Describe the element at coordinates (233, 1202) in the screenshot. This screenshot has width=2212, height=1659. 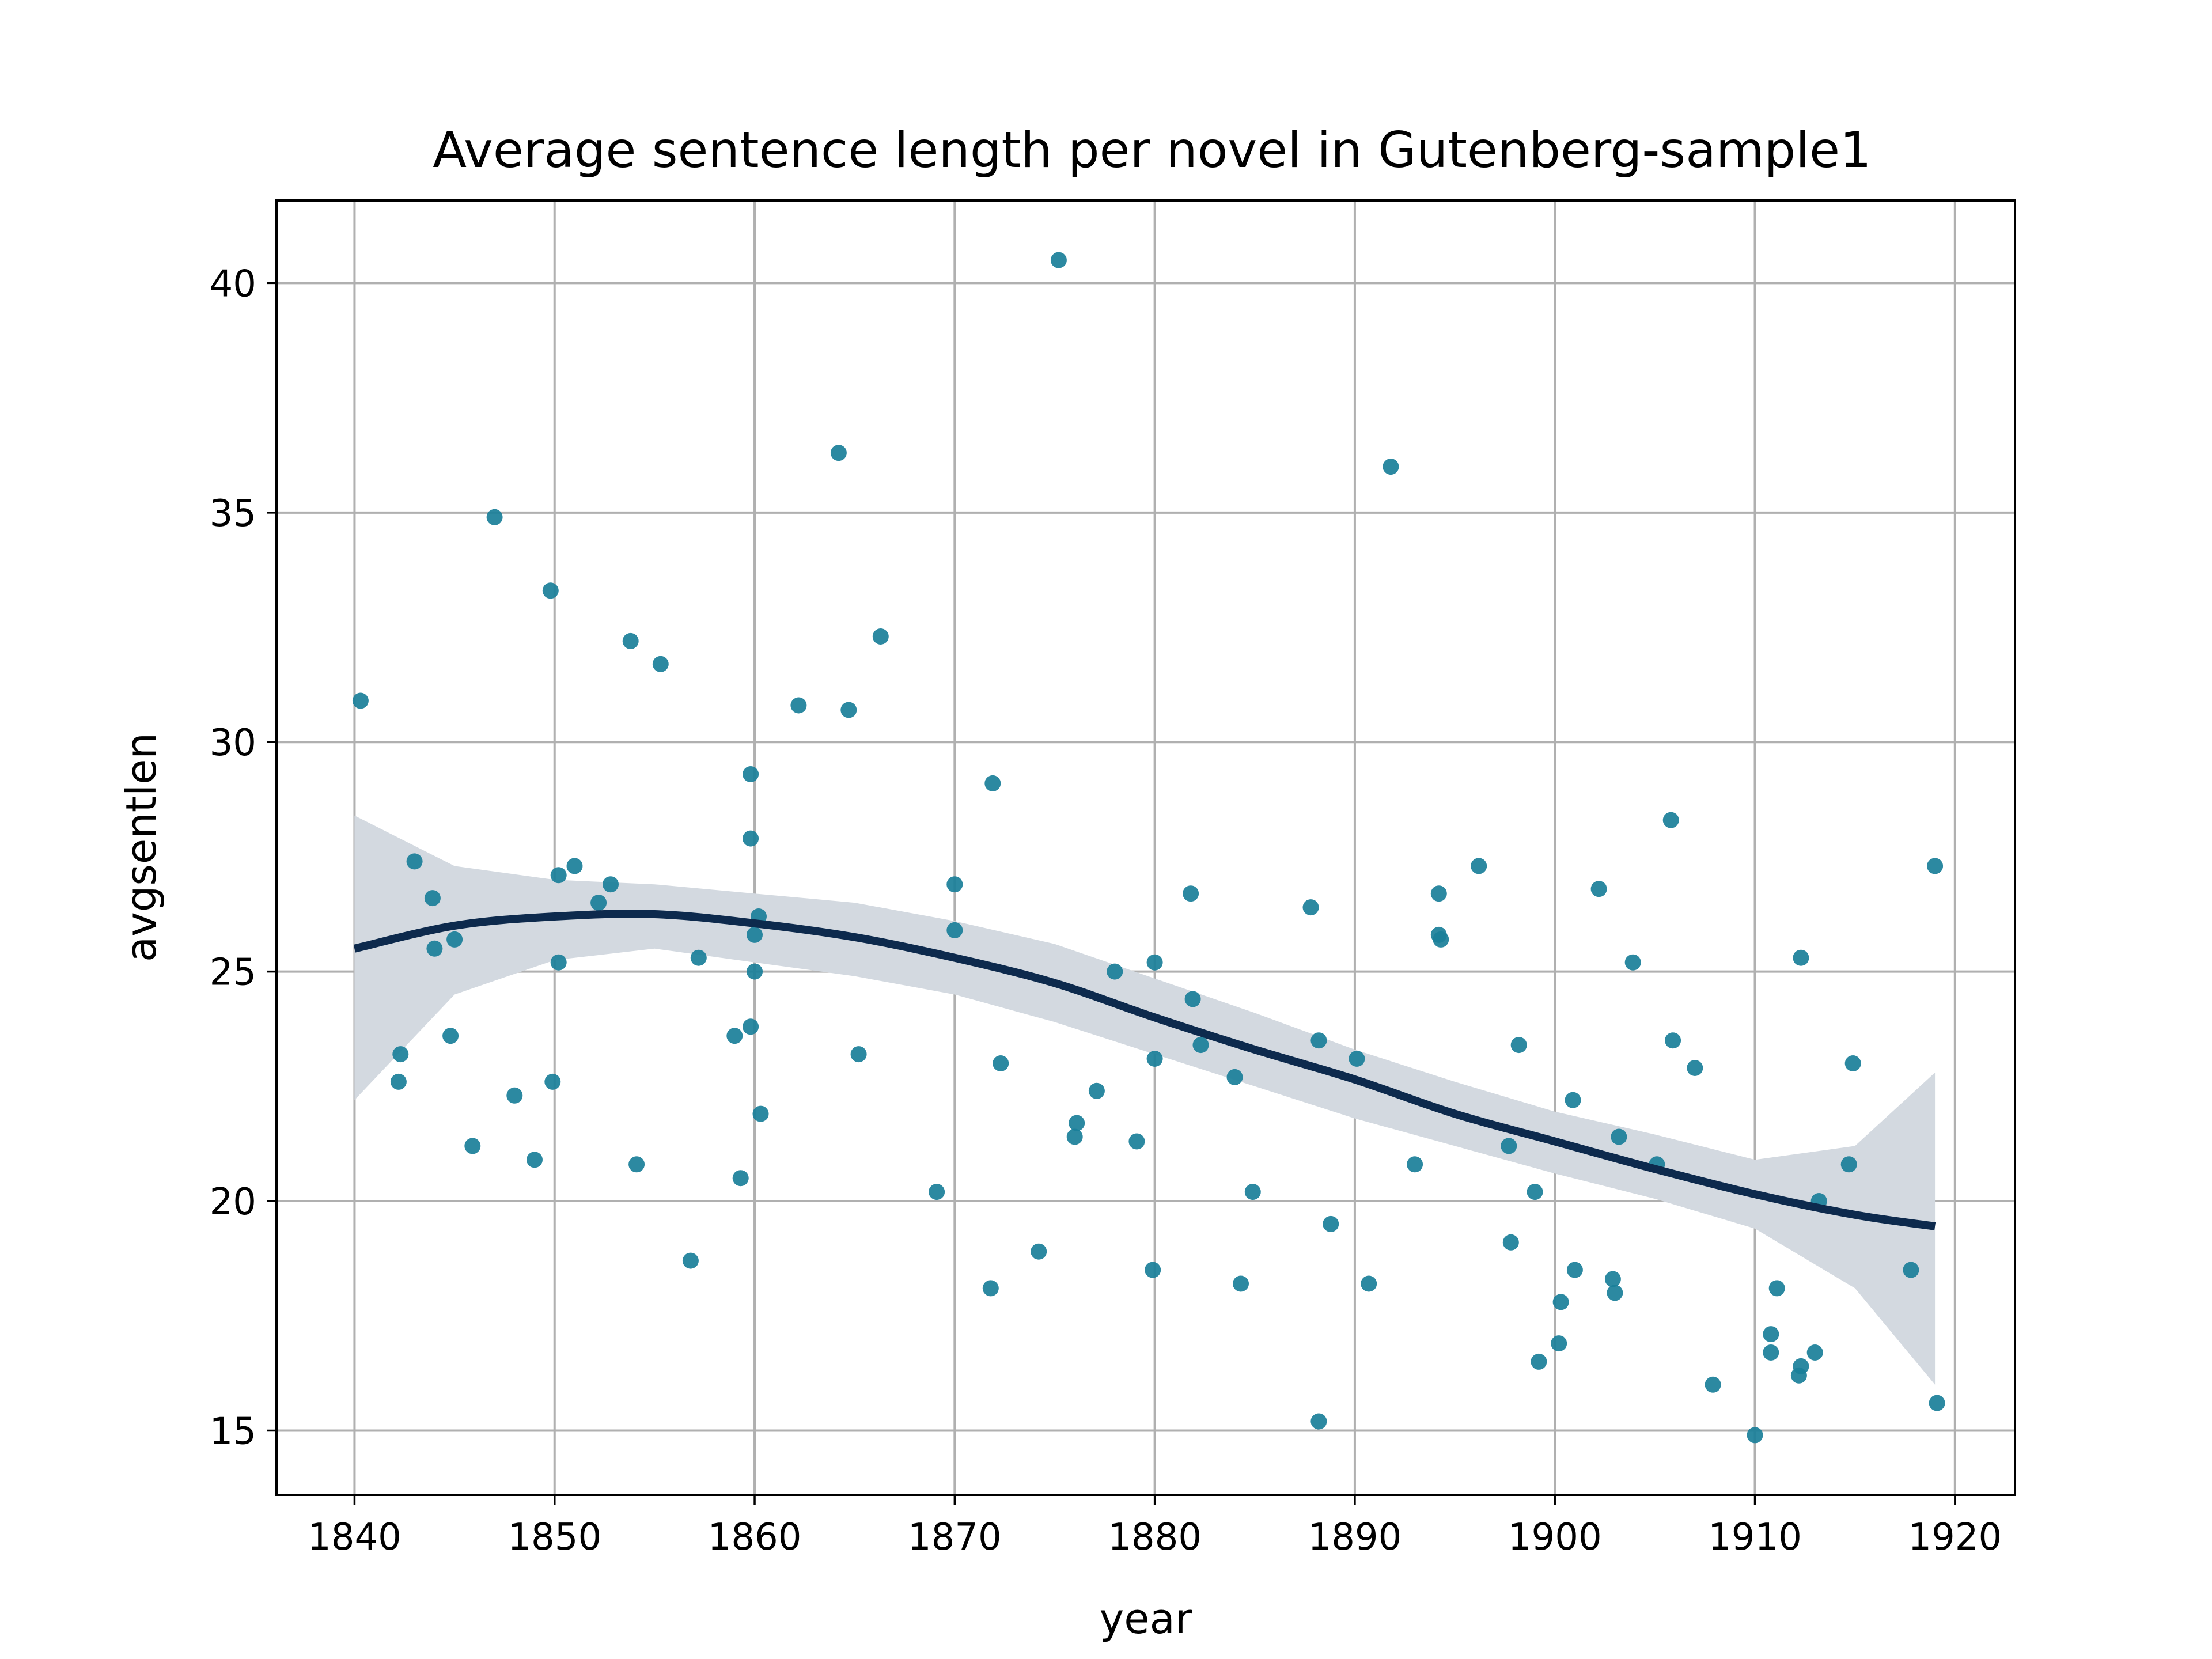
I see `y-tick-label: 20` at that location.